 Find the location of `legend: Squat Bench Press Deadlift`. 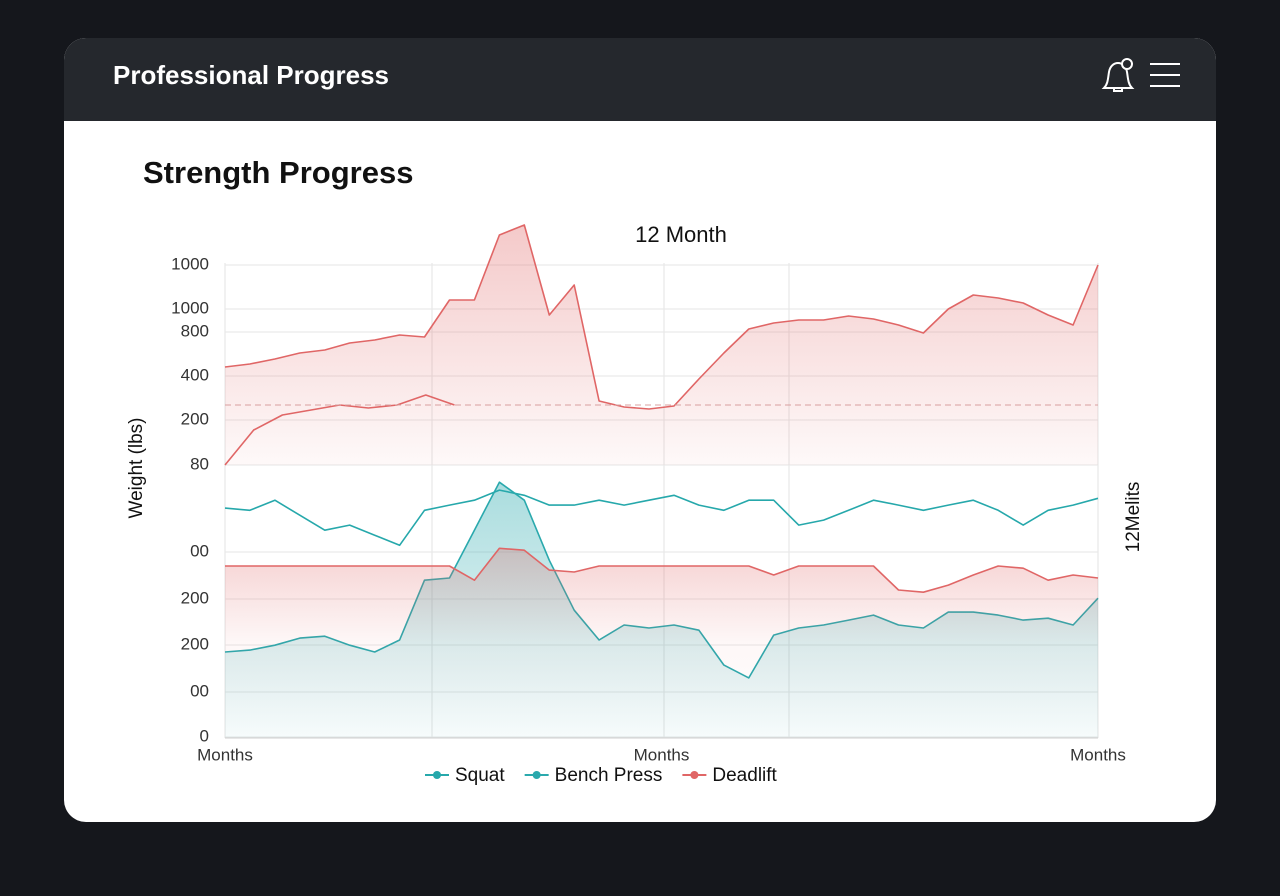

legend: Squat Bench Press Deadlift is located at coordinates (601, 775).